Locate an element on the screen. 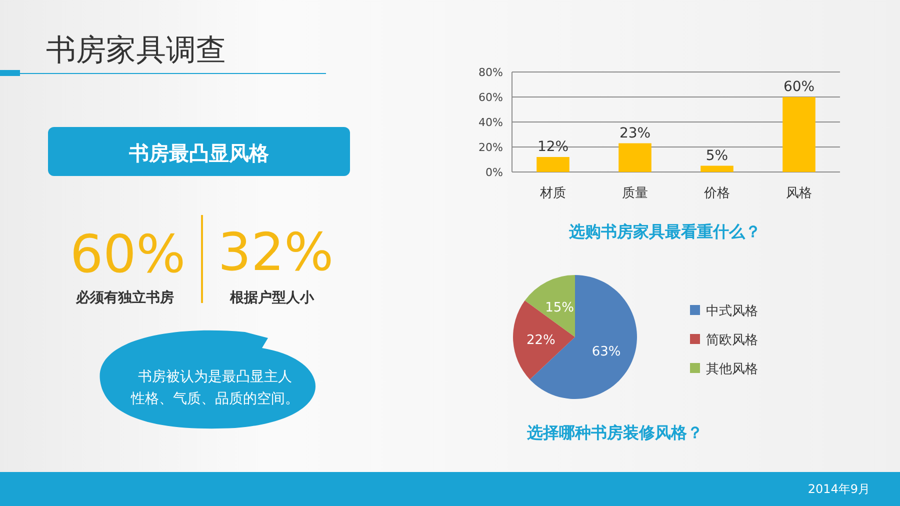 The image size is (900, 506). y-tick-label: 80% is located at coordinates (490, 72).